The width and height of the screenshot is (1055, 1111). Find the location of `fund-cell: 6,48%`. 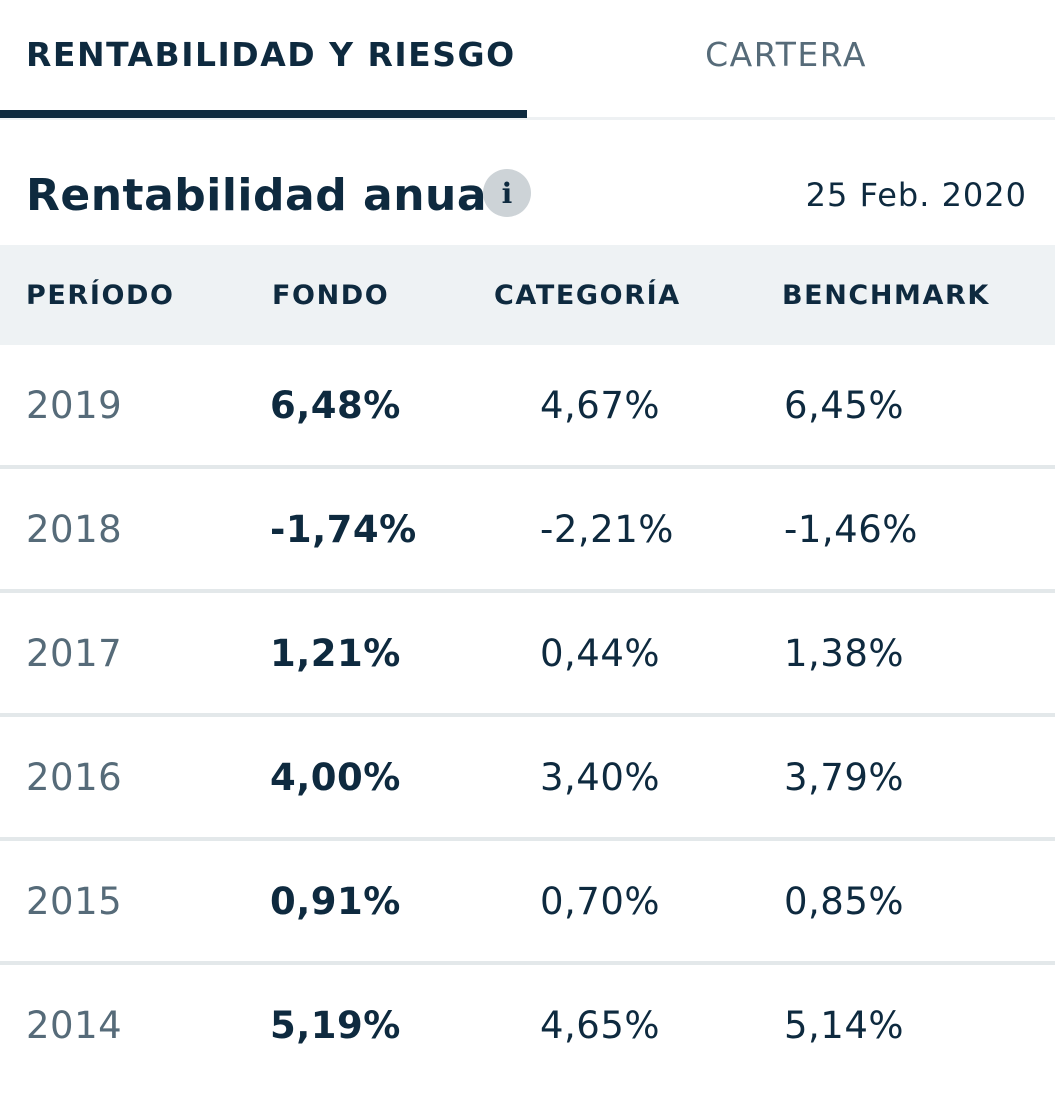

fund-cell: 6,48% is located at coordinates (335, 405).